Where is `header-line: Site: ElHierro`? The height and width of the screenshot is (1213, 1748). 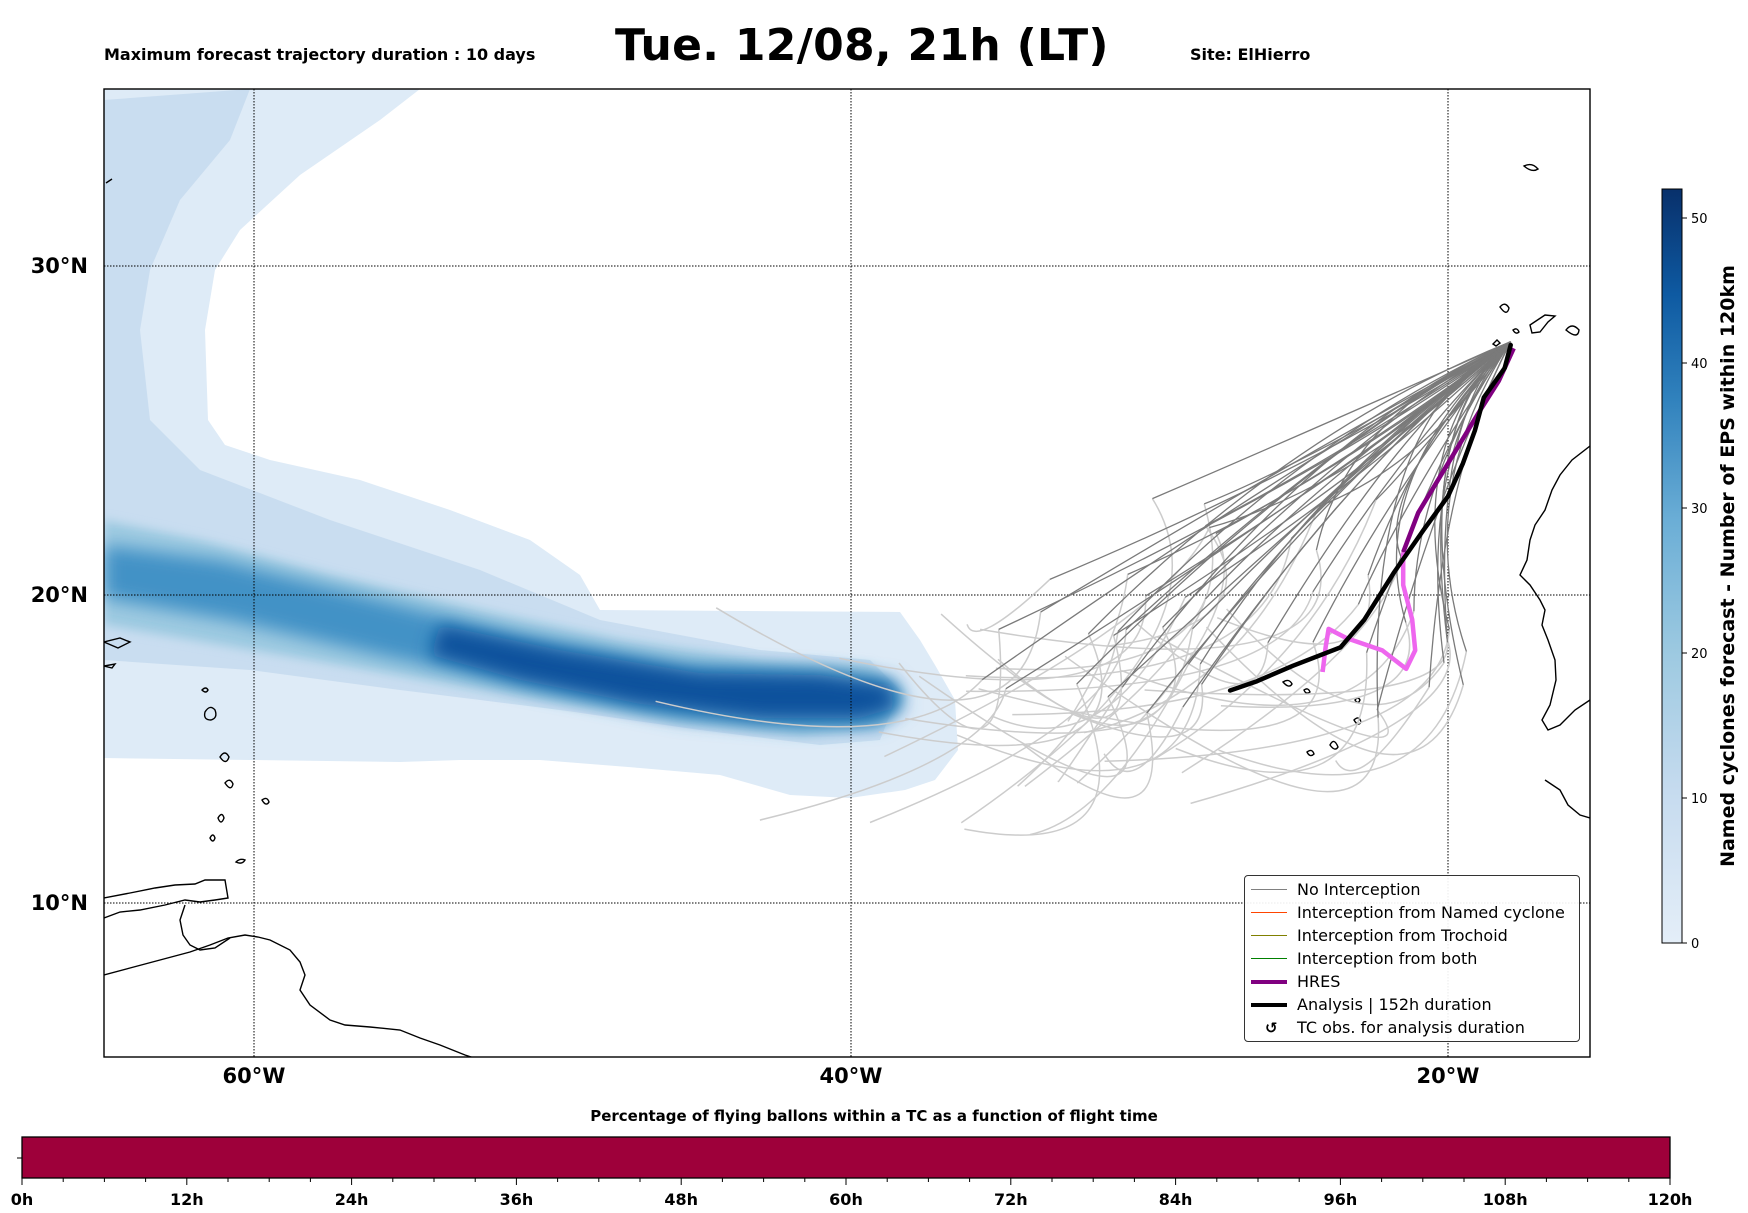
header-line: Site: ElHierro is located at coordinates (1250, 54).